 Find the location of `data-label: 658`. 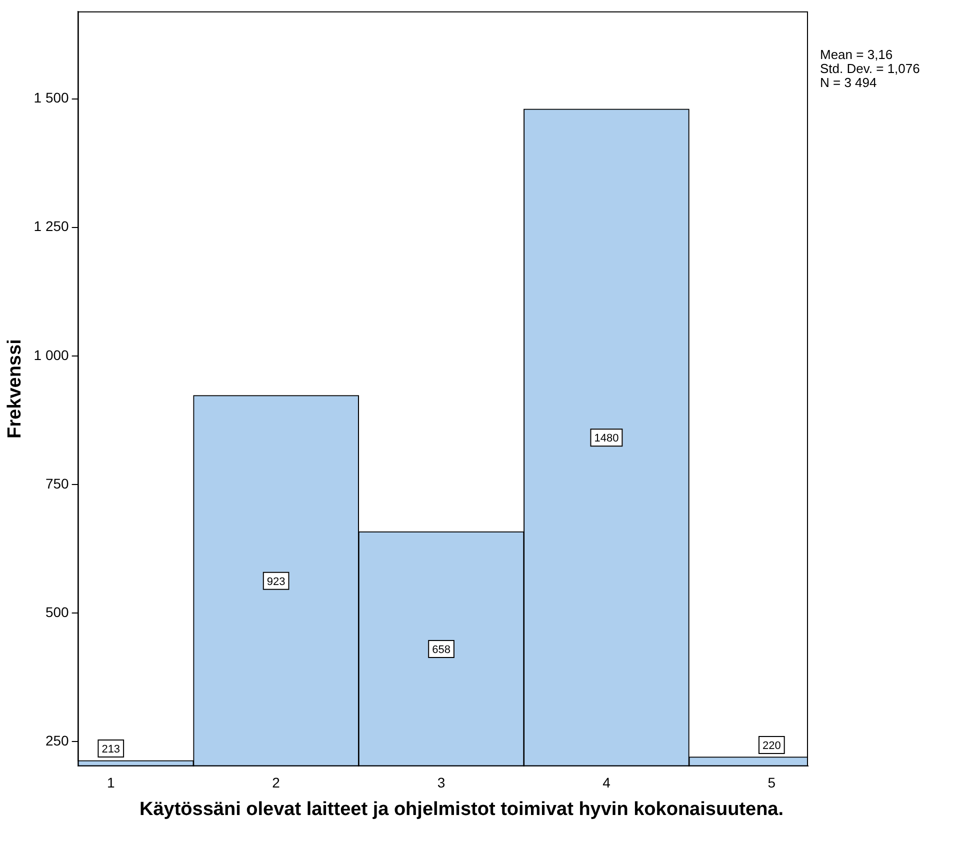

data-label: 658 is located at coordinates (441, 650).